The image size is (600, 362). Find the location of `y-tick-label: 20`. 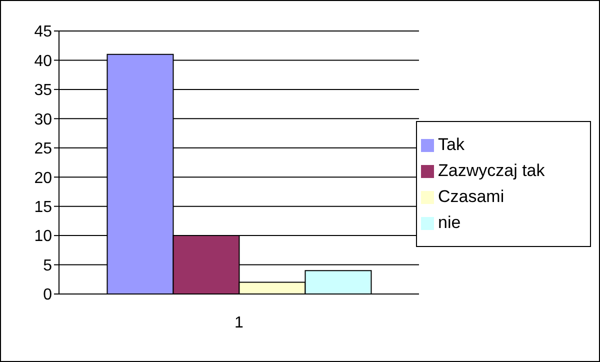

y-tick-label: 20 is located at coordinates (43, 178).